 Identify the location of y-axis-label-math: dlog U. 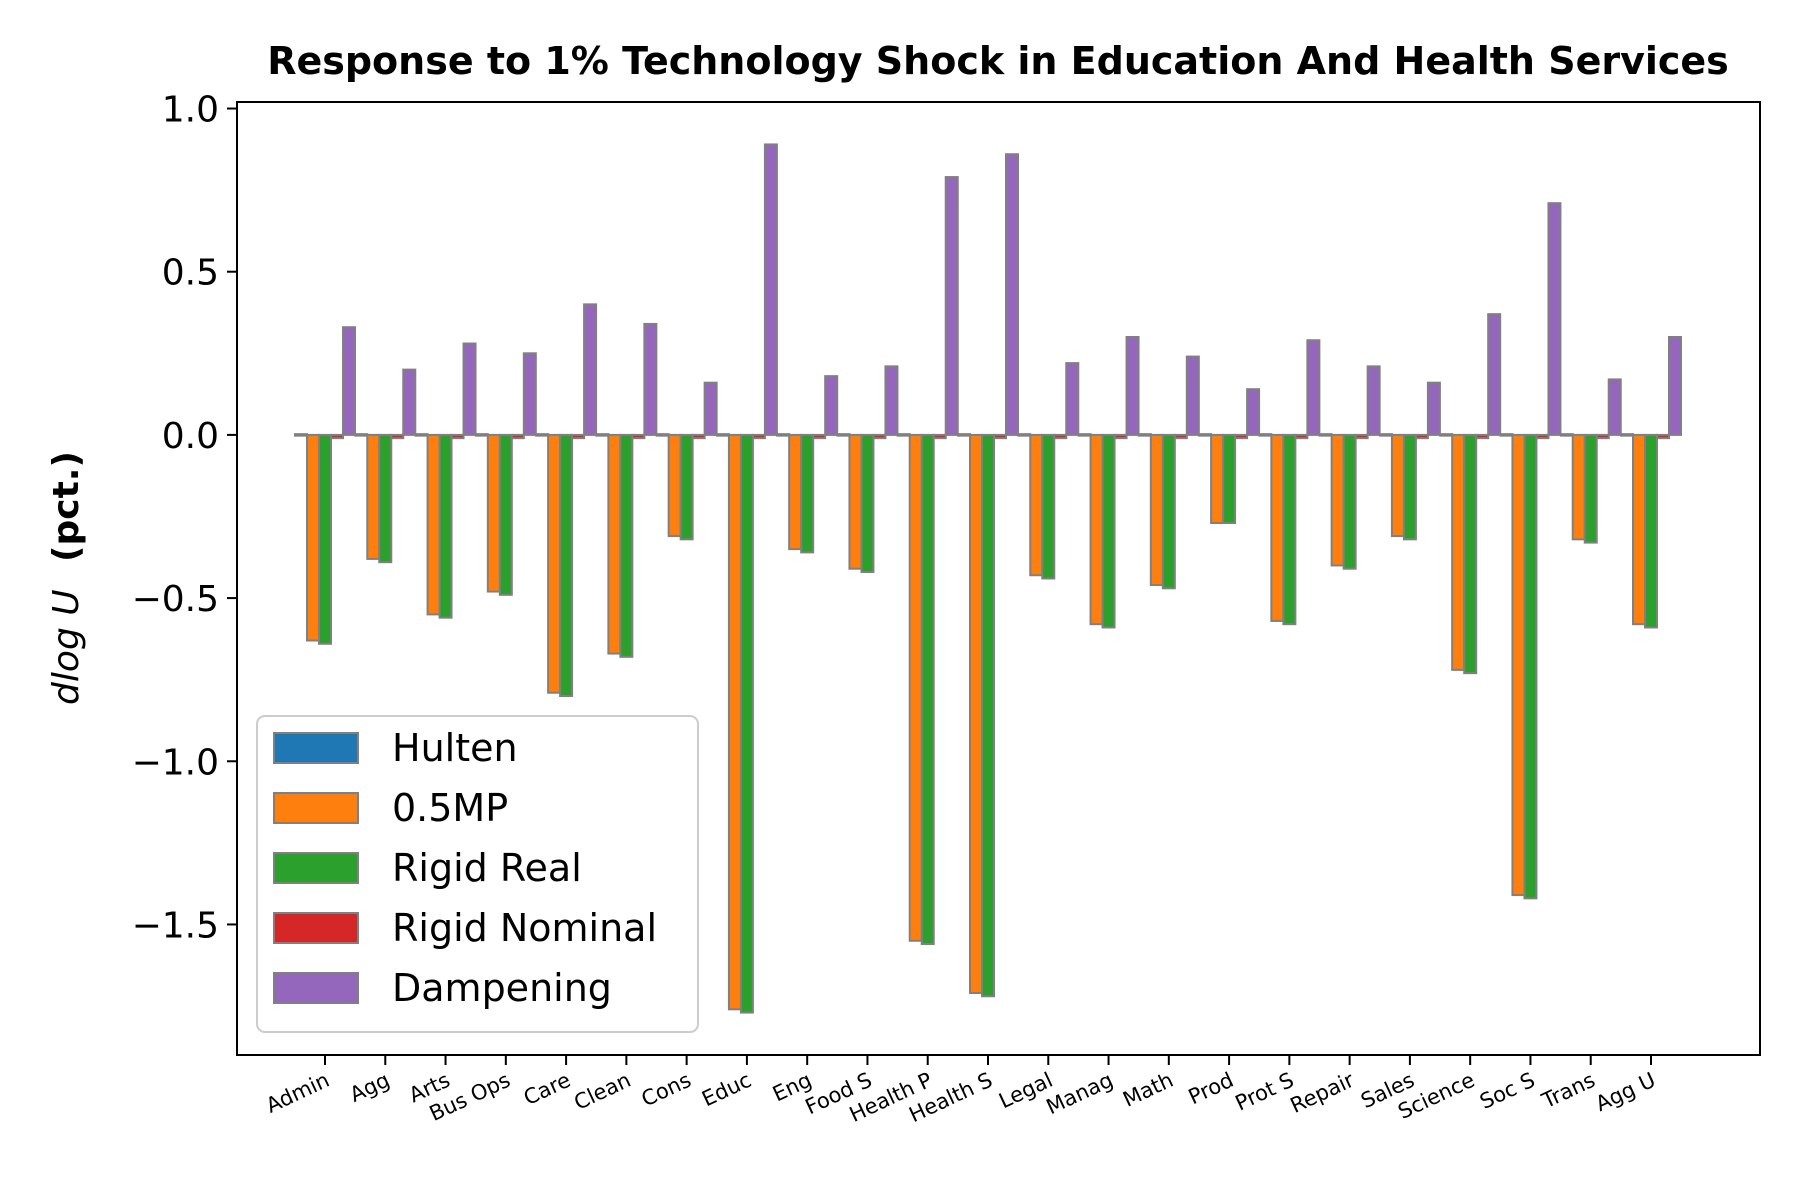
(66, 647).